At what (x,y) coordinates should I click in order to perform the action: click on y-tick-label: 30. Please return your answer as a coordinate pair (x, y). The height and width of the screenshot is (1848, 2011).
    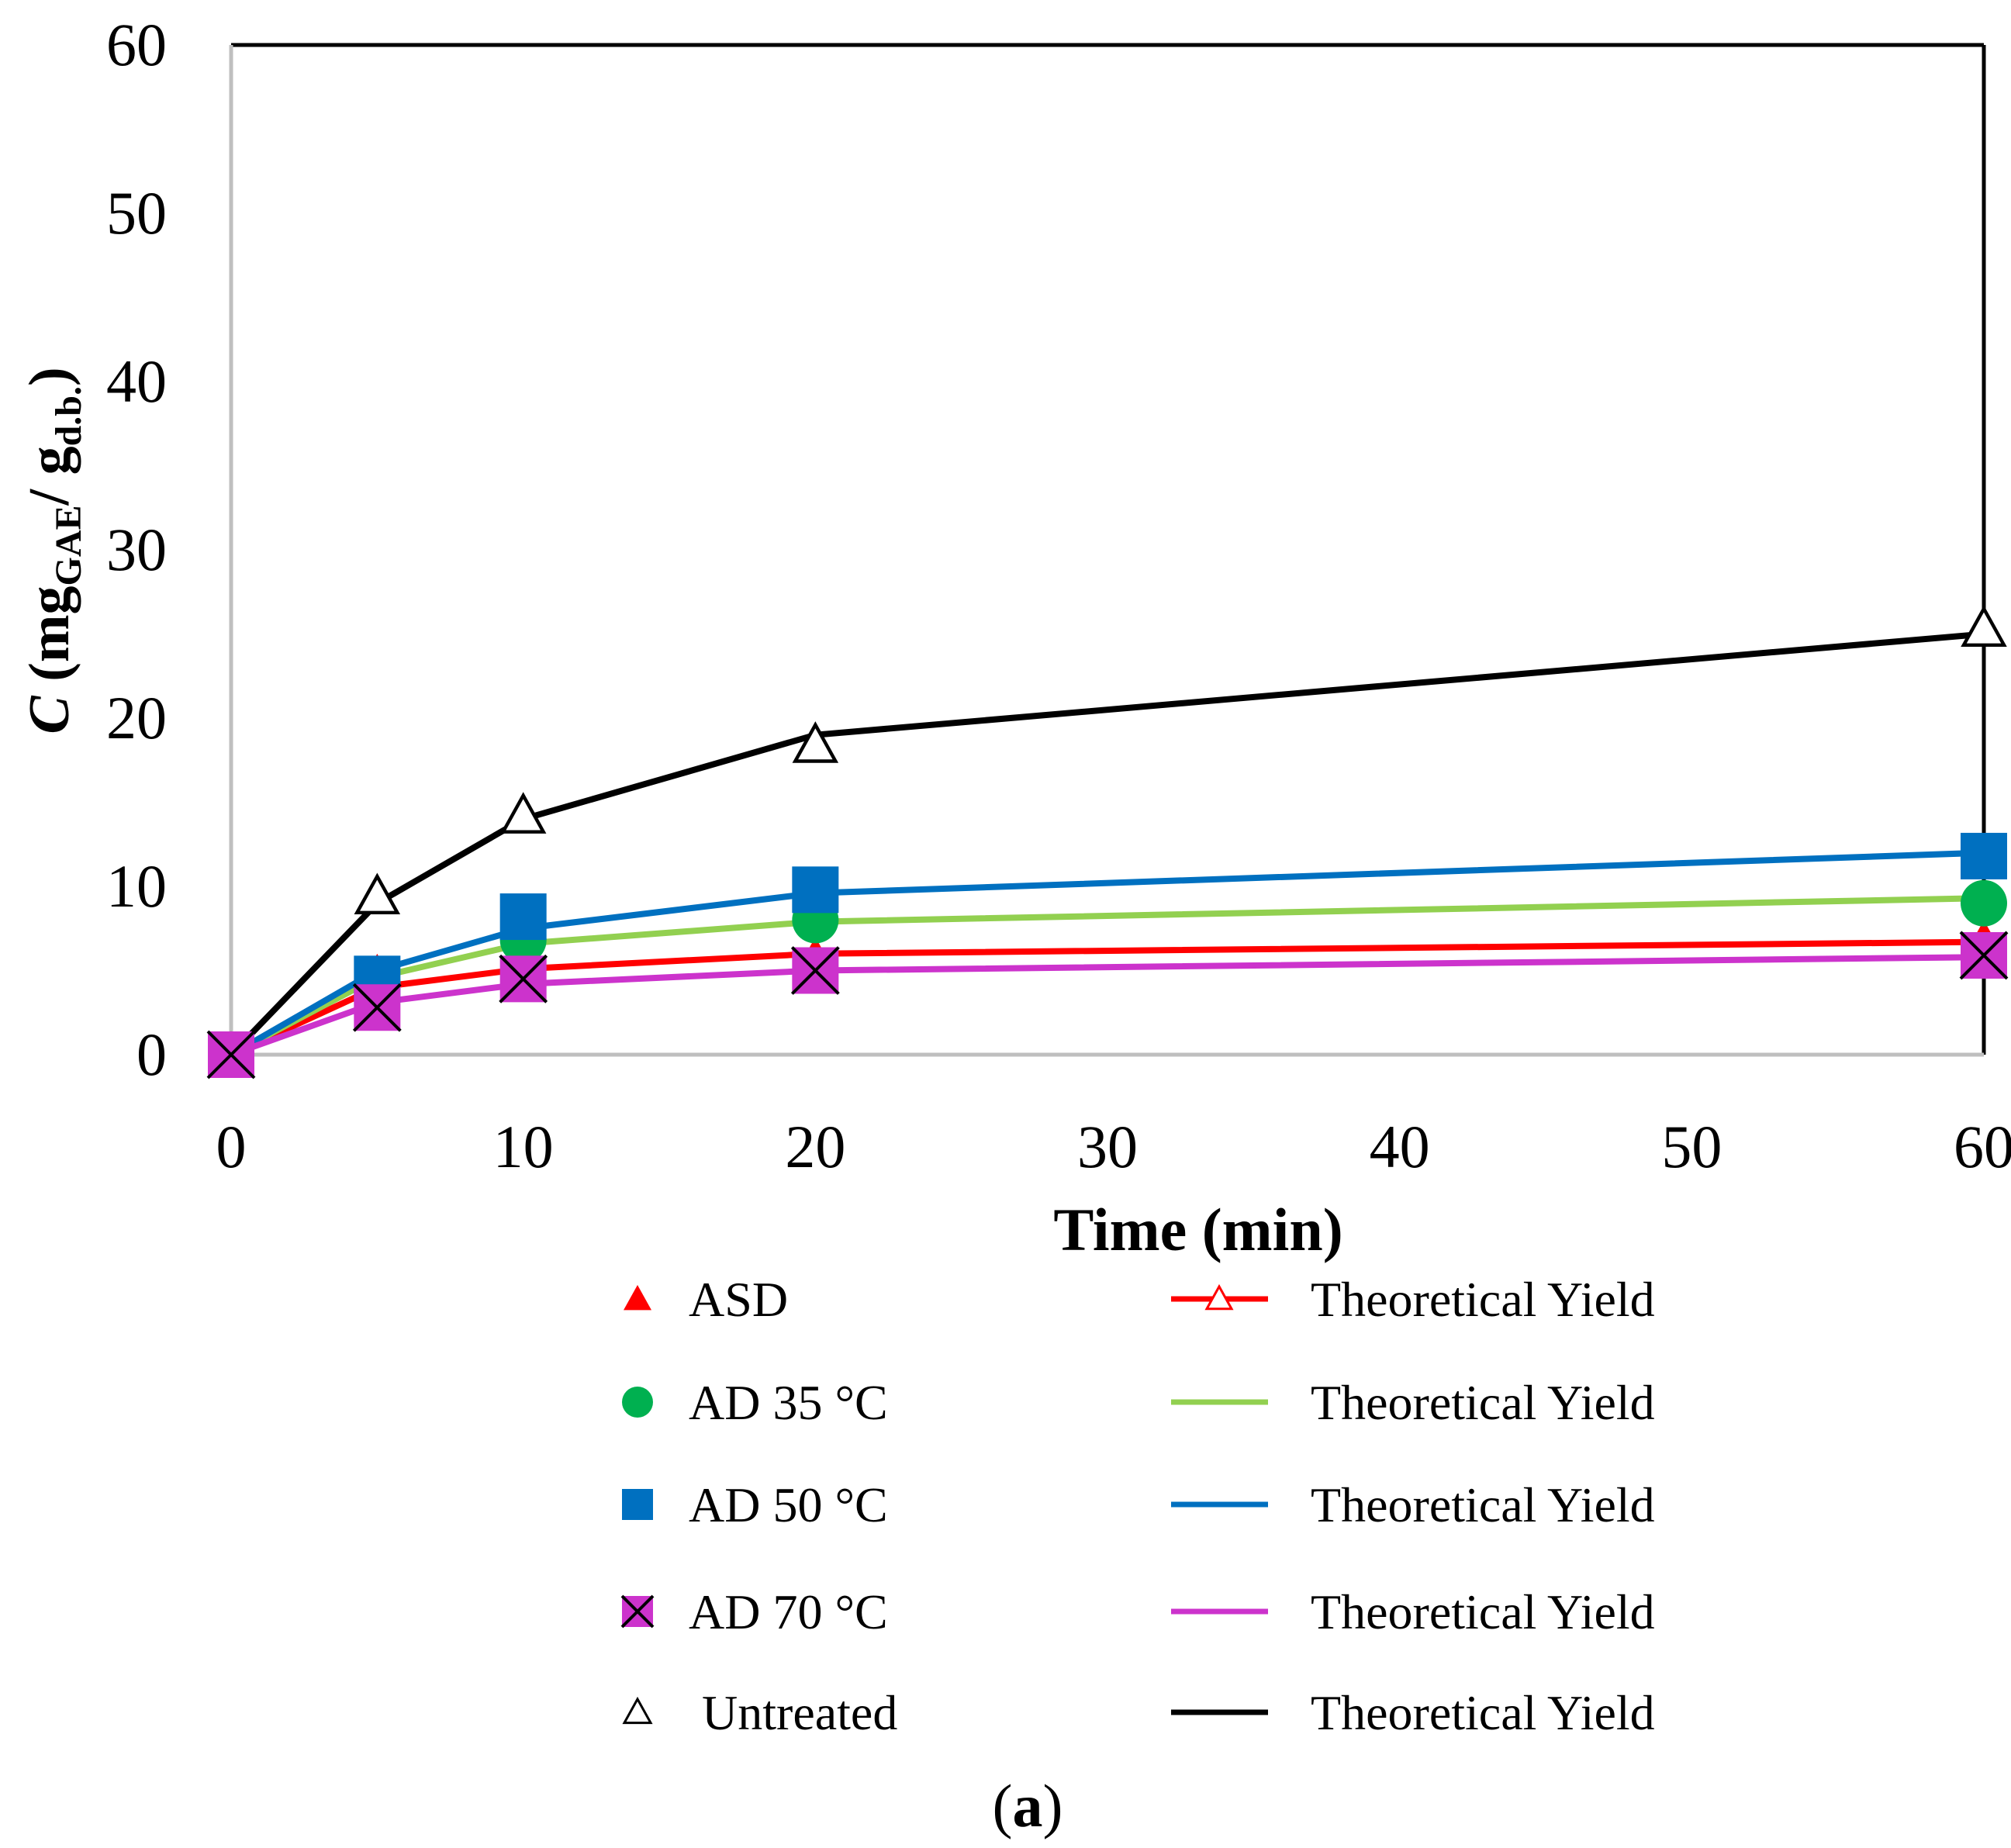
    Looking at the image, I should click on (136, 549).